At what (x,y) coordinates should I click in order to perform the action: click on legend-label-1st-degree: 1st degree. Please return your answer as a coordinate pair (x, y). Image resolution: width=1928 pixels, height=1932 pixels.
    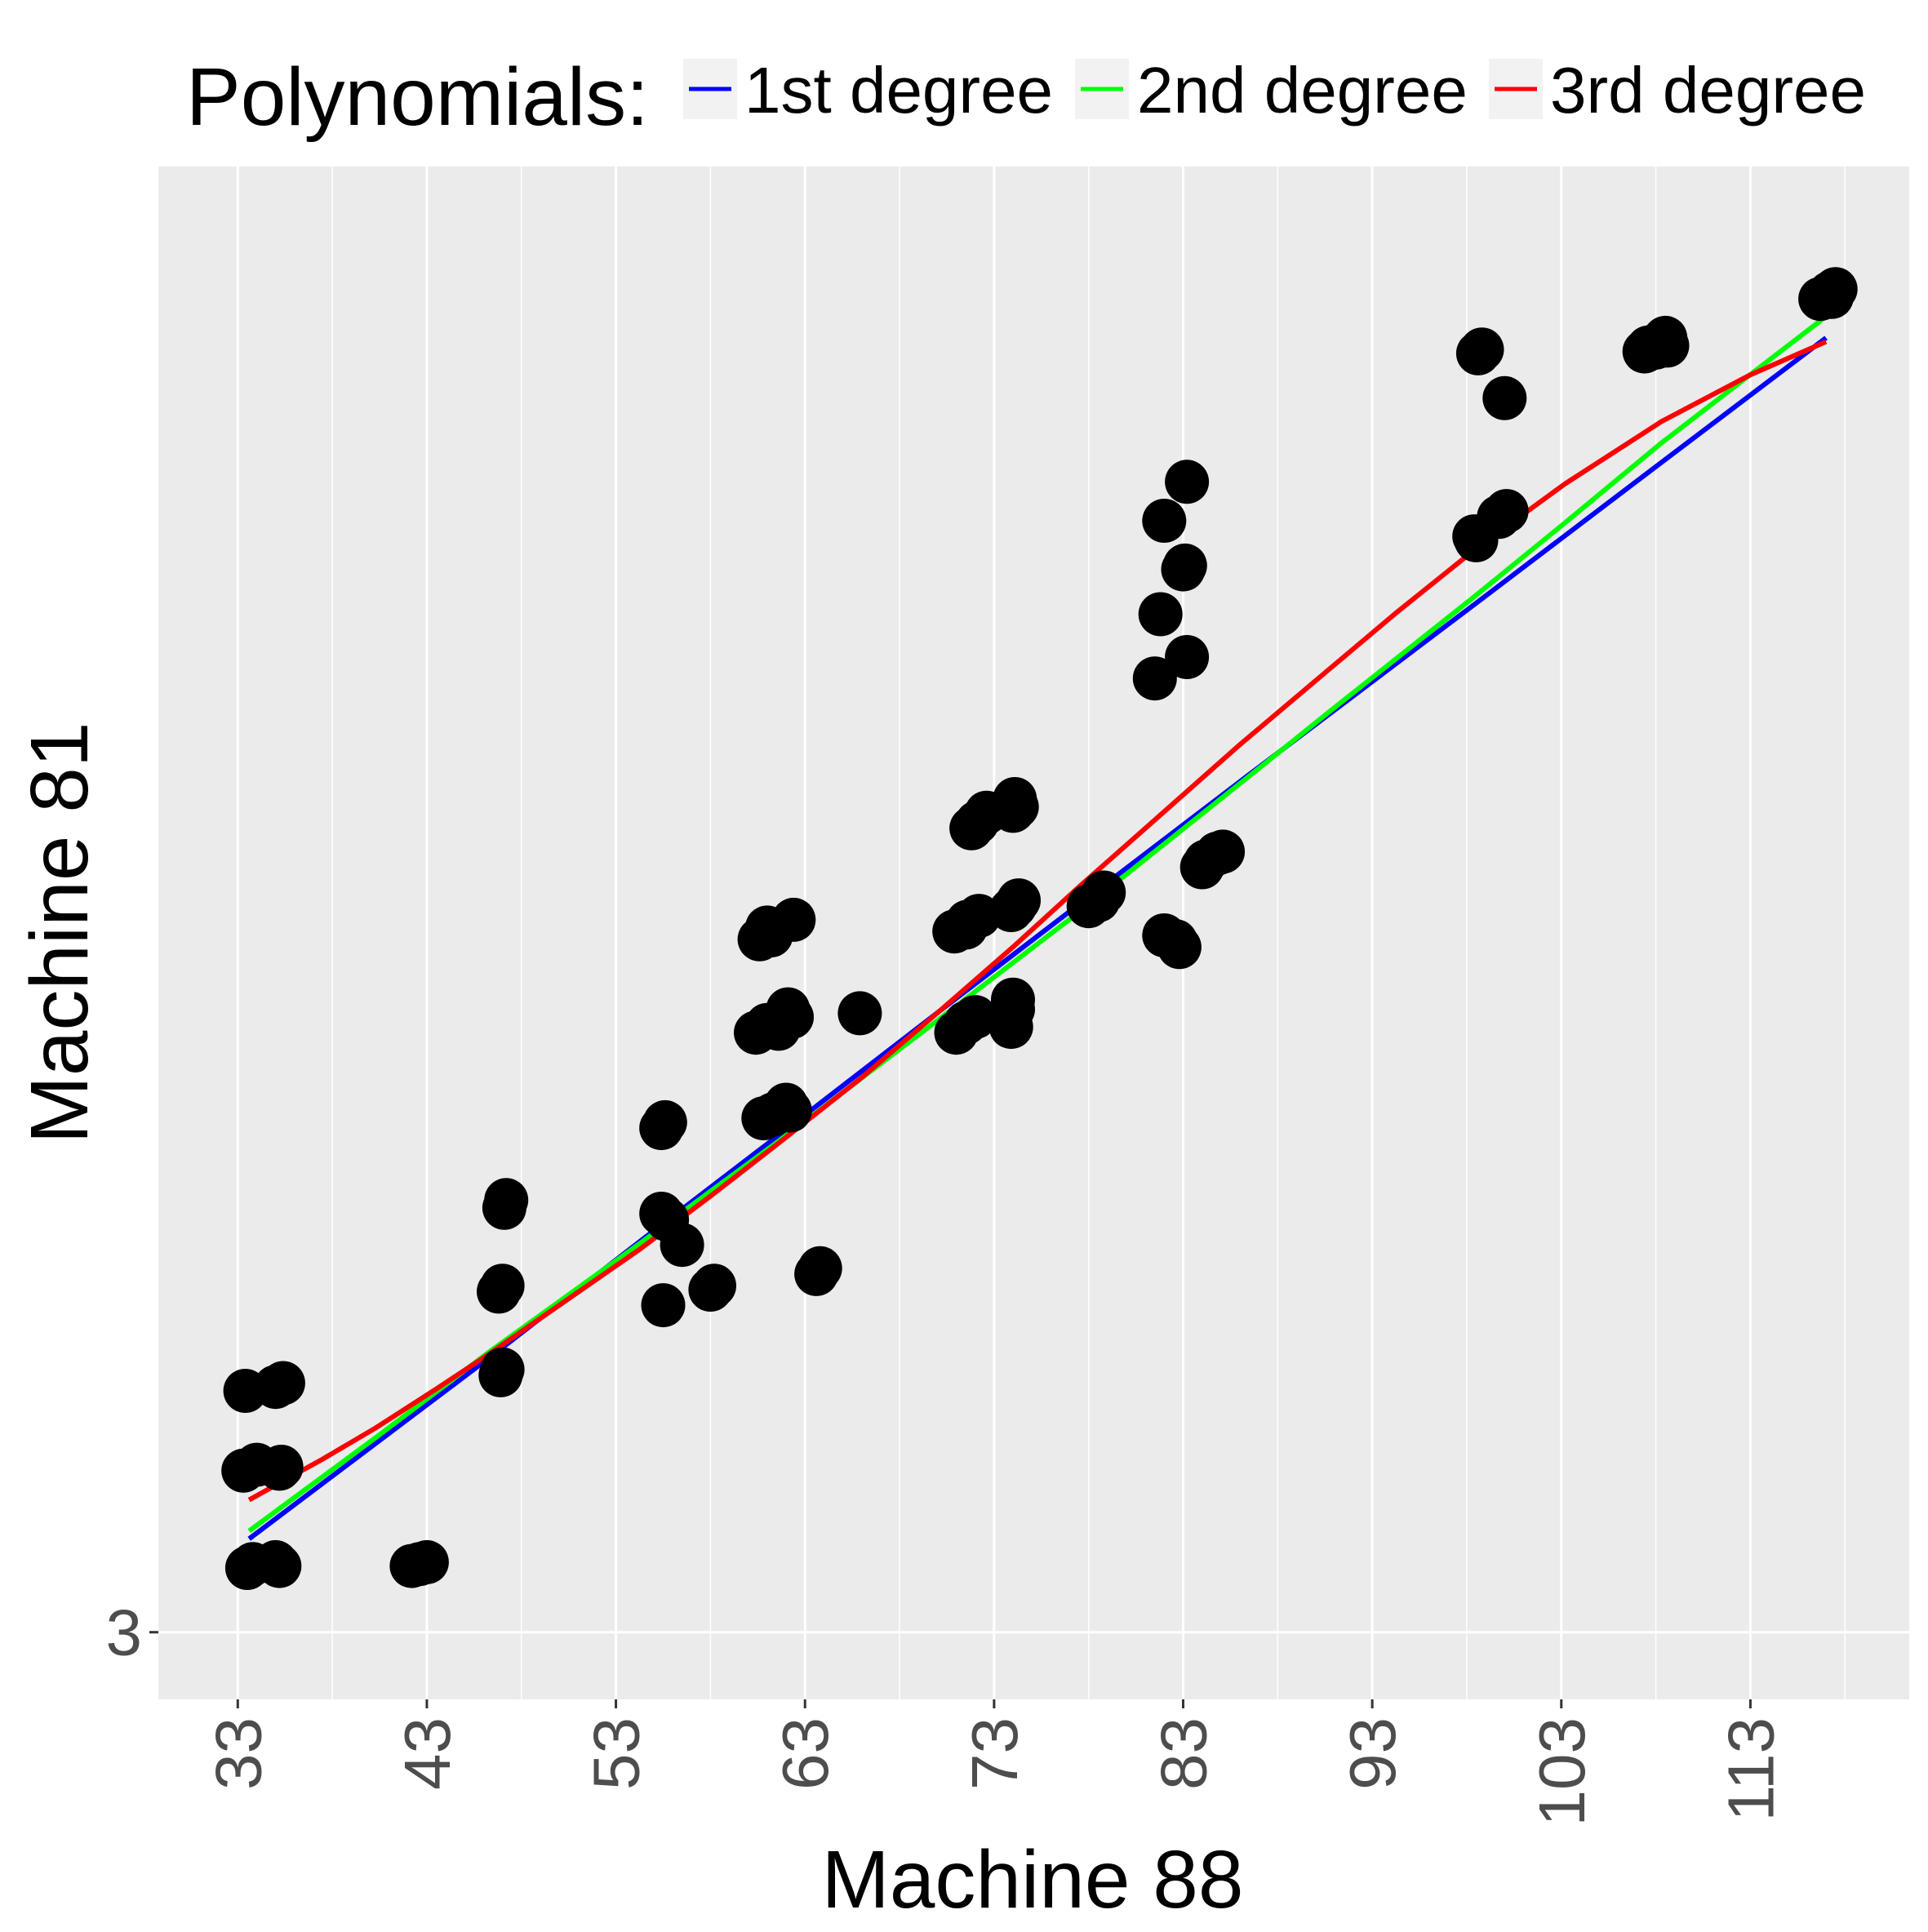
    Looking at the image, I should click on (898, 90).